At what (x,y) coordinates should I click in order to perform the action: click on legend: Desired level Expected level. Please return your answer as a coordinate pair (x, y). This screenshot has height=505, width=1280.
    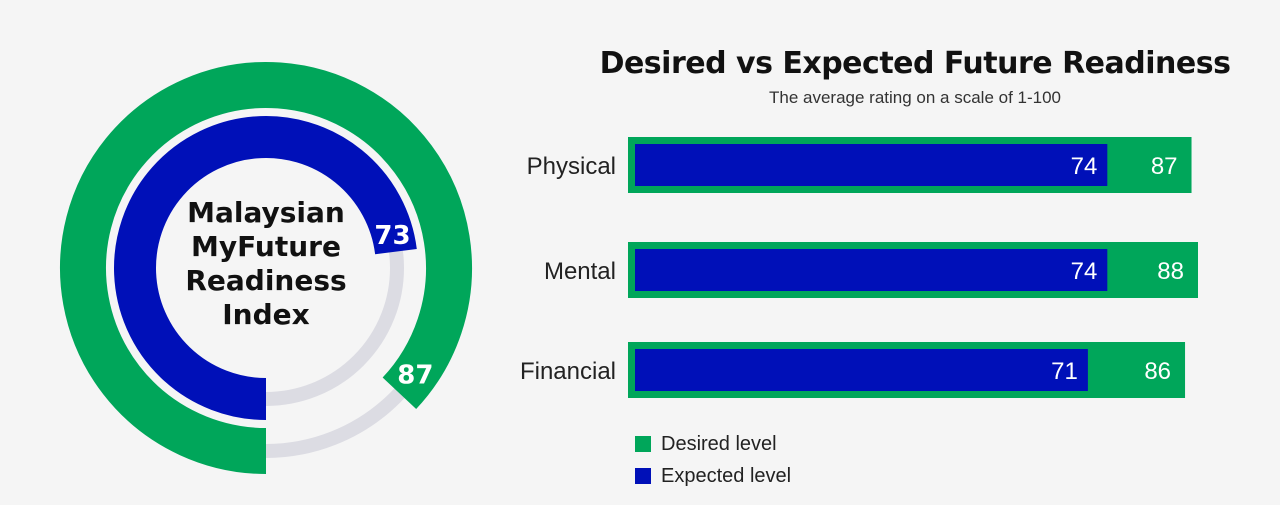
    Looking at the image, I should click on (713, 460).